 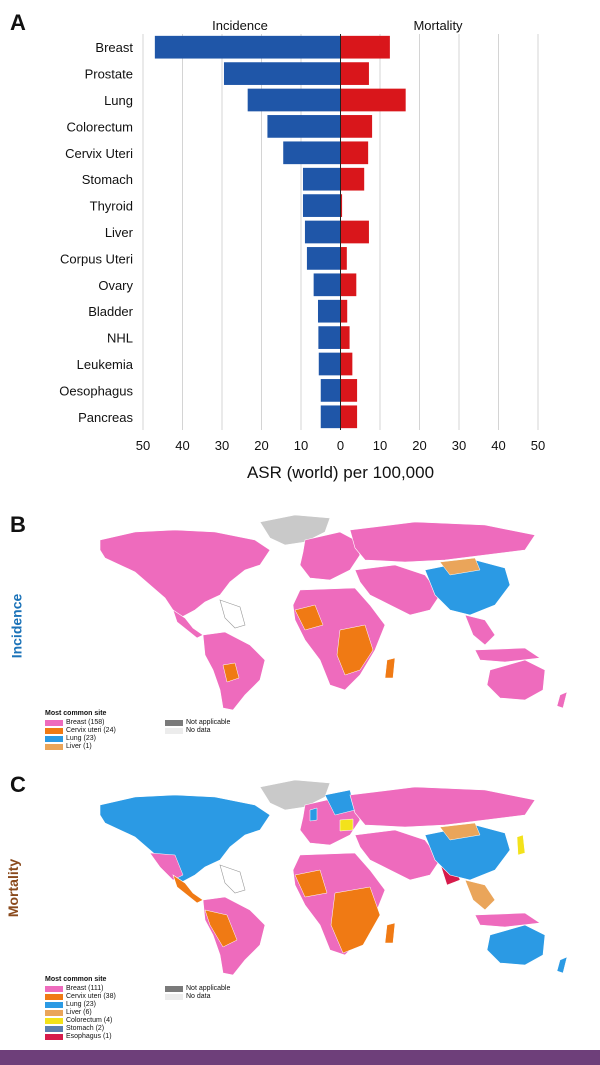 What do you see at coordinates (100, 126) in the screenshot?
I see `category-label: Colorectum` at bounding box center [100, 126].